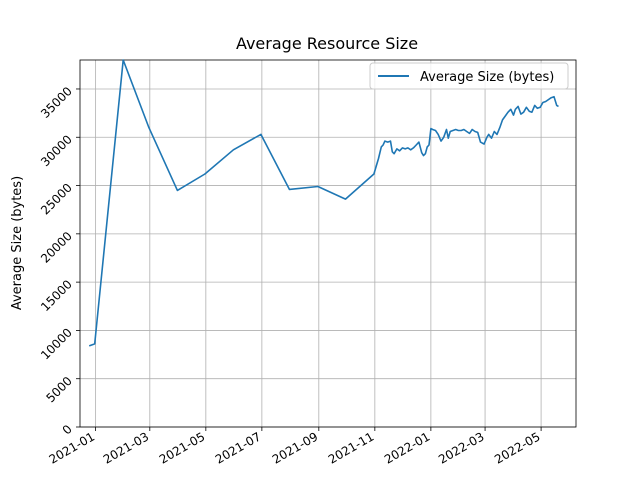 The height and width of the screenshot is (480, 640). What do you see at coordinates (56, 102) in the screenshot?
I see `y-tick-label: 35000` at bounding box center [56, 102].